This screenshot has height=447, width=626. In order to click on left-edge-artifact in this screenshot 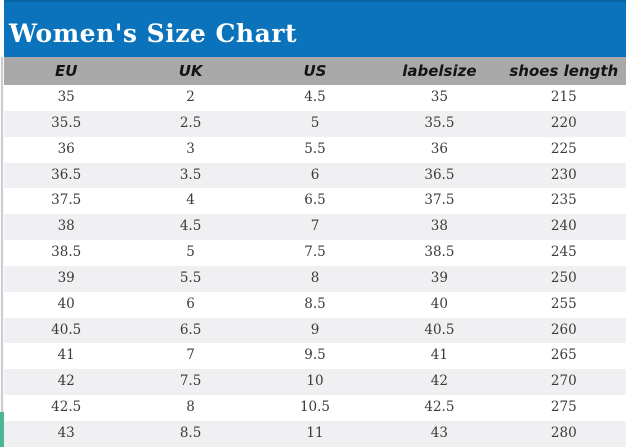, I will do `click(2, 223)`.